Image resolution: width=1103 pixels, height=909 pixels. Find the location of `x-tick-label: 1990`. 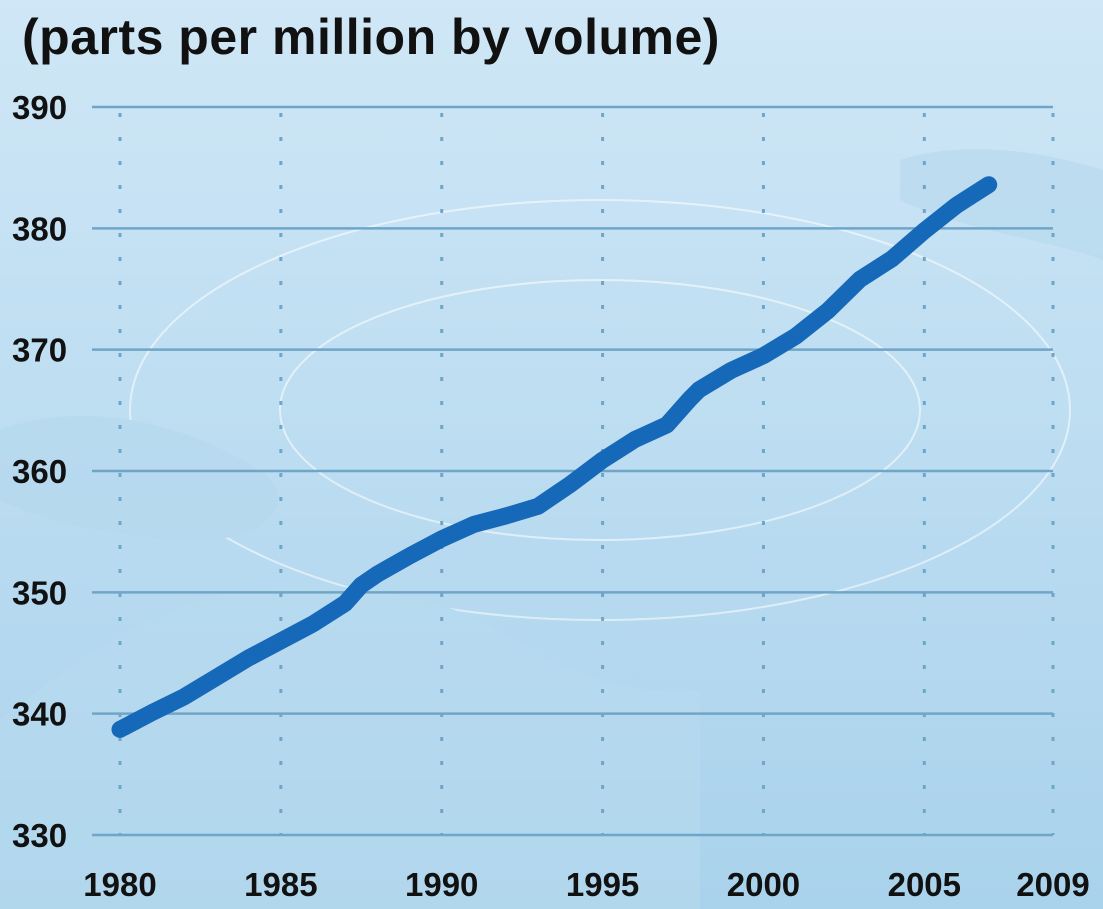

x-tick-label: 1990 is located at coordinates (441, 884).